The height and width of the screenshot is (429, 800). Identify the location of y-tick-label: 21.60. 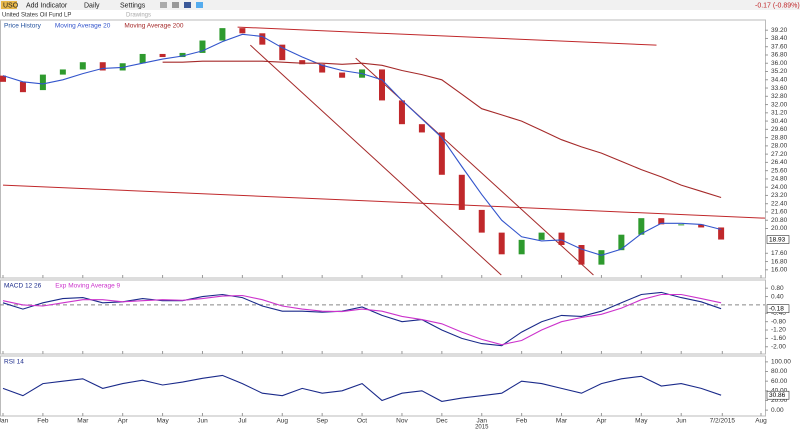
(779, 212).